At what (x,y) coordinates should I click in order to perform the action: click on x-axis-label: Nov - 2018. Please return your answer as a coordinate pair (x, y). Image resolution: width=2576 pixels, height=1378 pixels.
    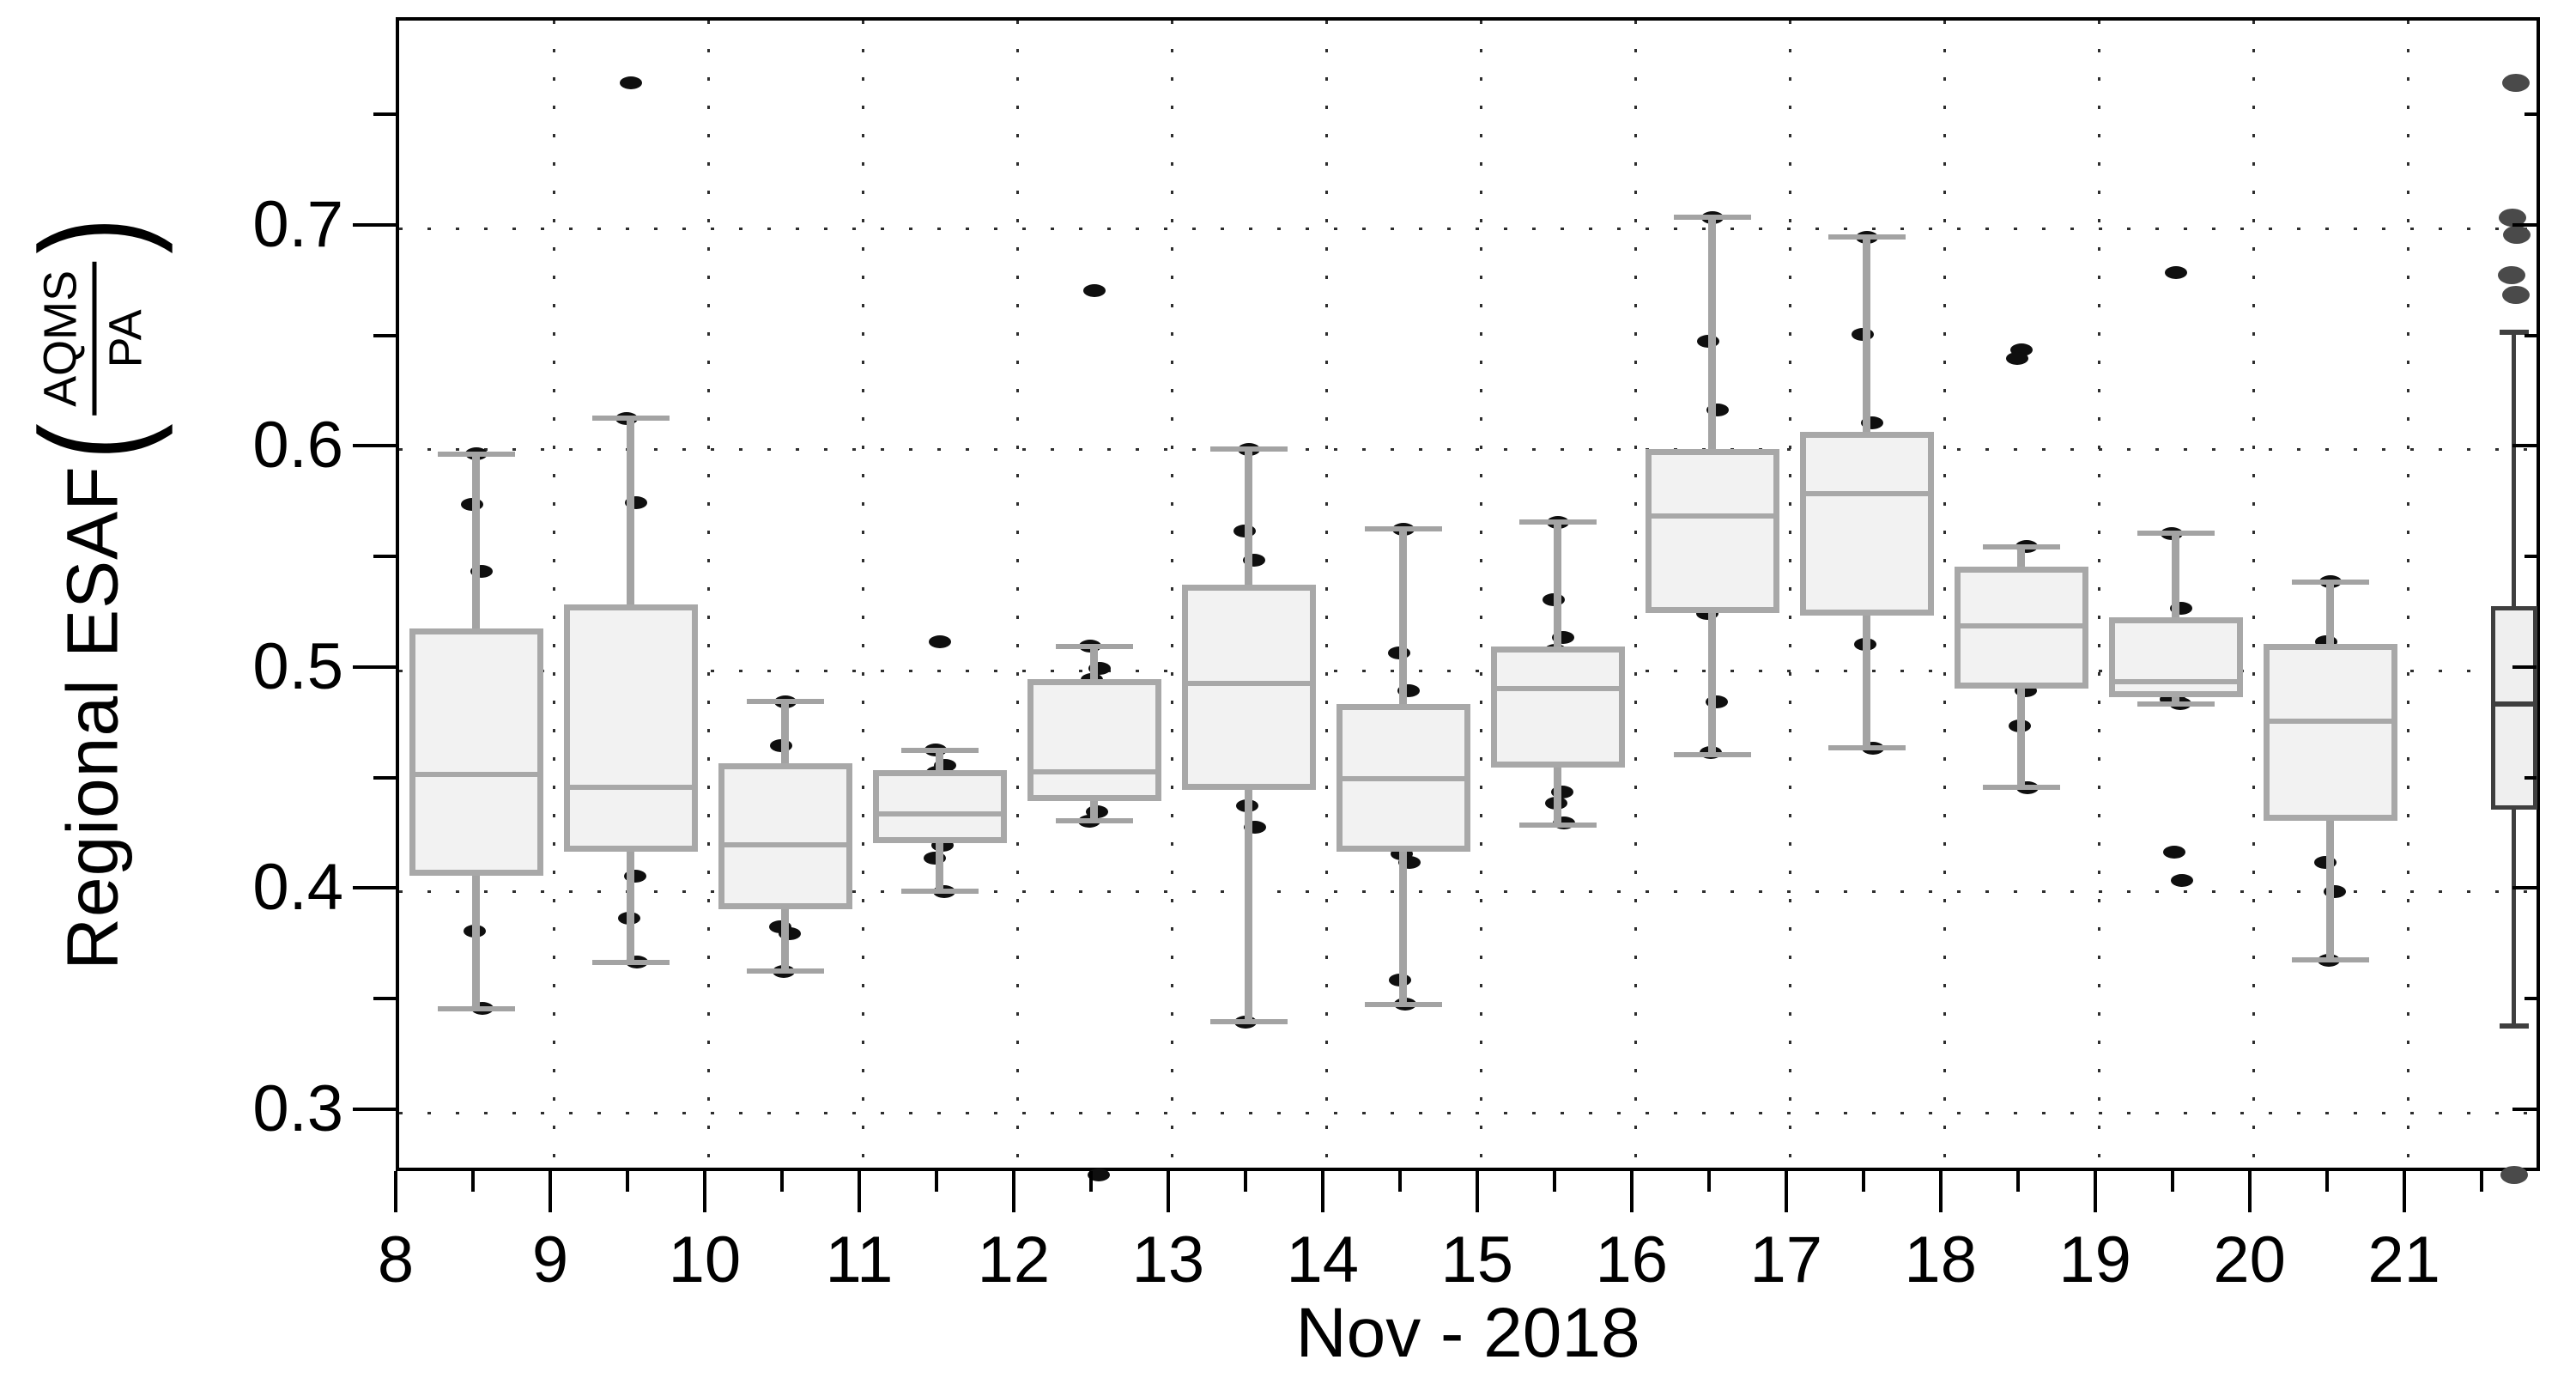
    Looking at the image, I should click on (1467, 1333).